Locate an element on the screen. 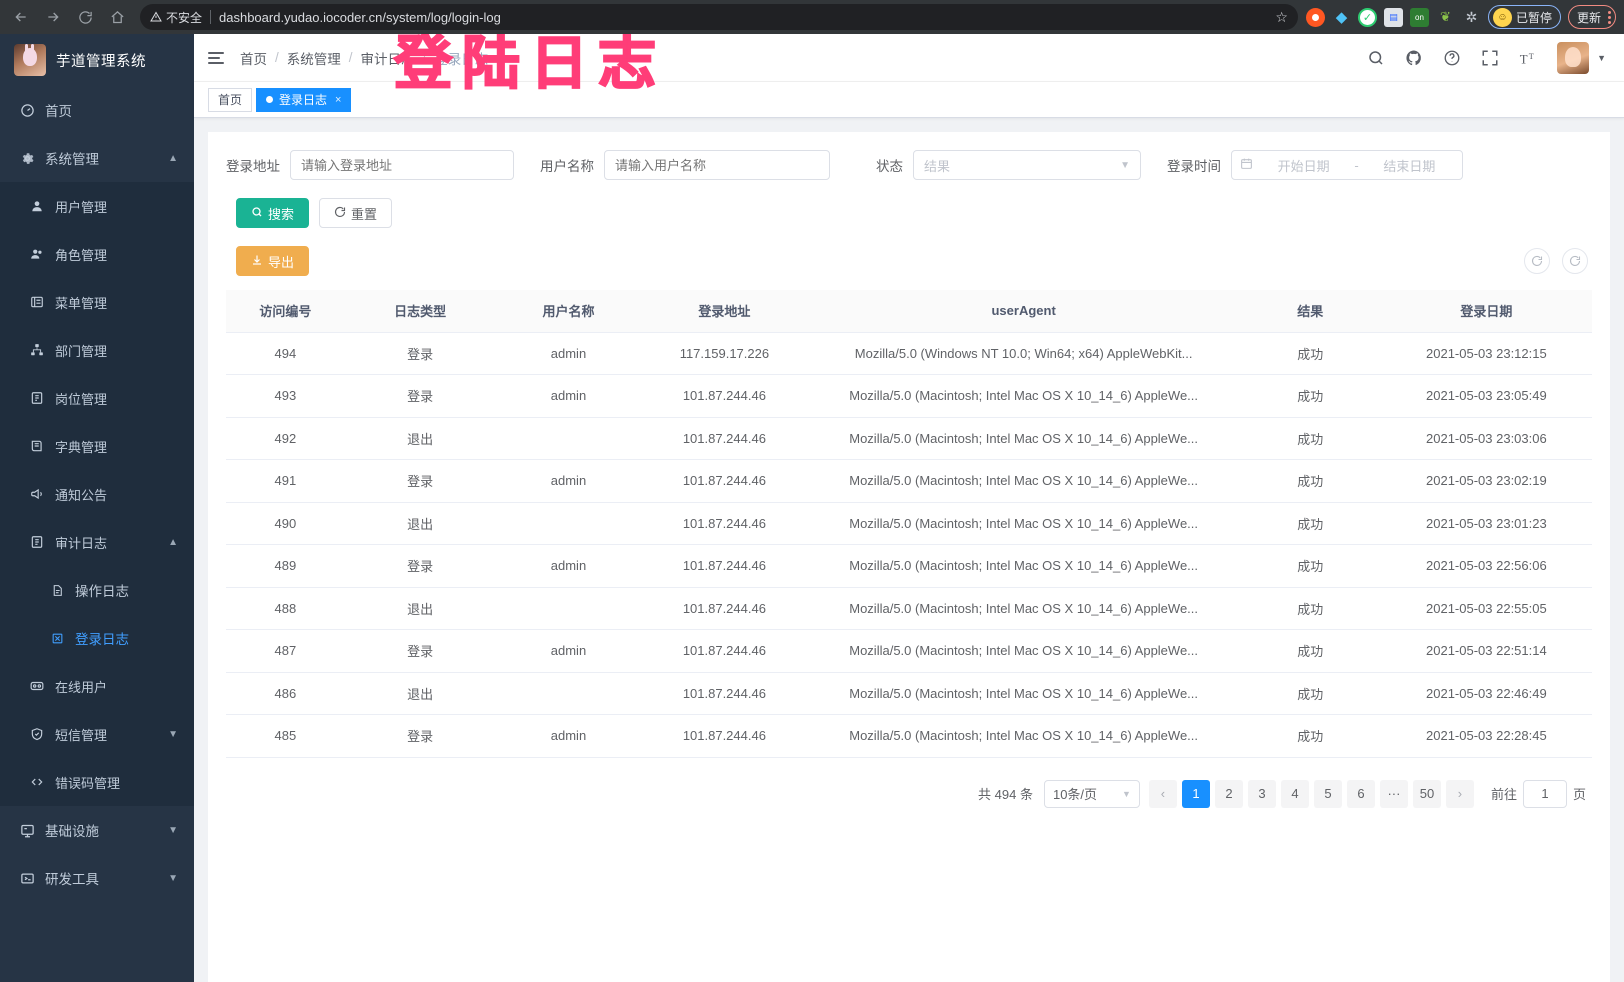 This screenshot has height=982, width=1624. pagination-page-2: 2 is located at coordinates (1228, 793).